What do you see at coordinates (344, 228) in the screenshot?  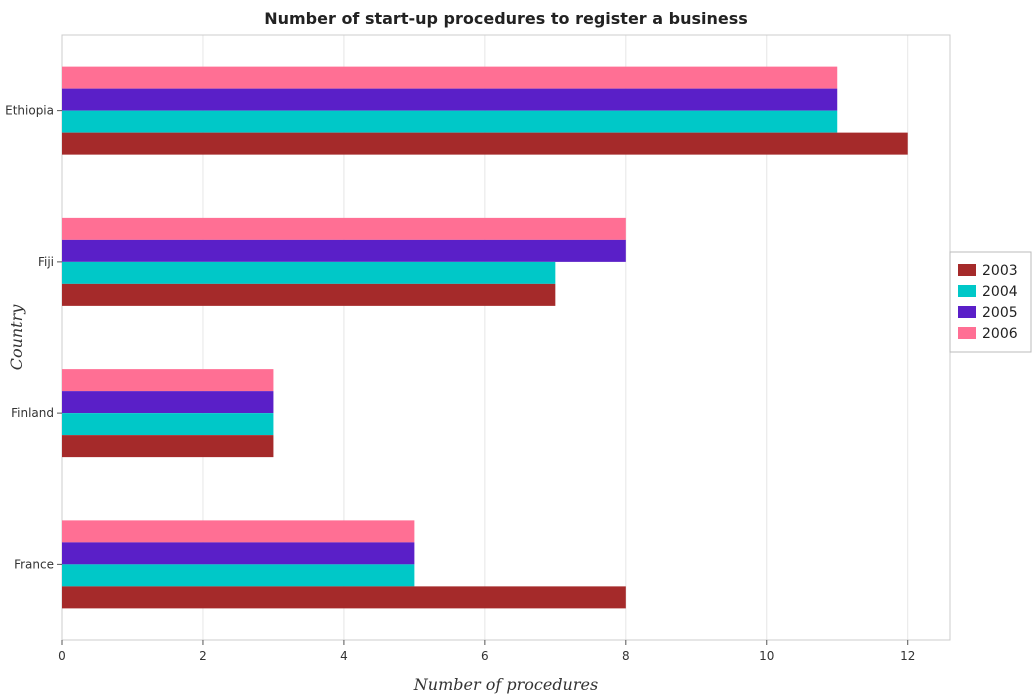 I see `bar-fiji-2006` at bounding box center [344, 228].